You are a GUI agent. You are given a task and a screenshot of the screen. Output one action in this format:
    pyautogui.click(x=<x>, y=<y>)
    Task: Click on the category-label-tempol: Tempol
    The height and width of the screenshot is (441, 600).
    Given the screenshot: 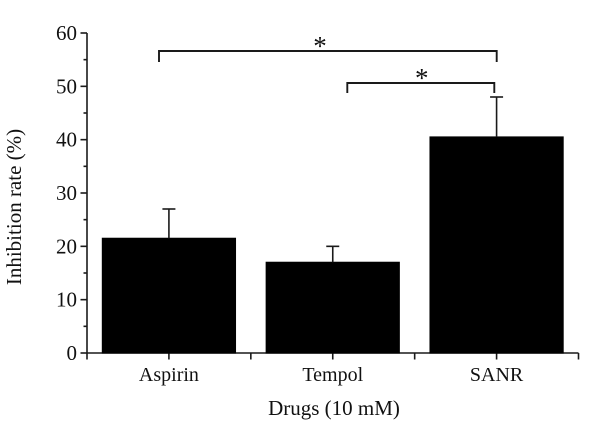 What is the action you would take?
    pyautogui.click(x=332, y=375)
    